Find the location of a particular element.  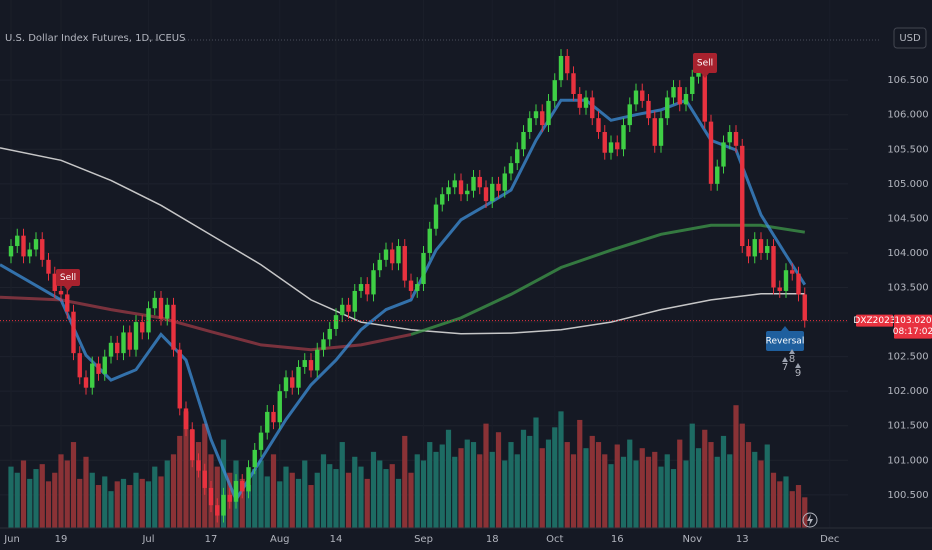

x-tick-label: 13 is located at coordinates (742, 539).